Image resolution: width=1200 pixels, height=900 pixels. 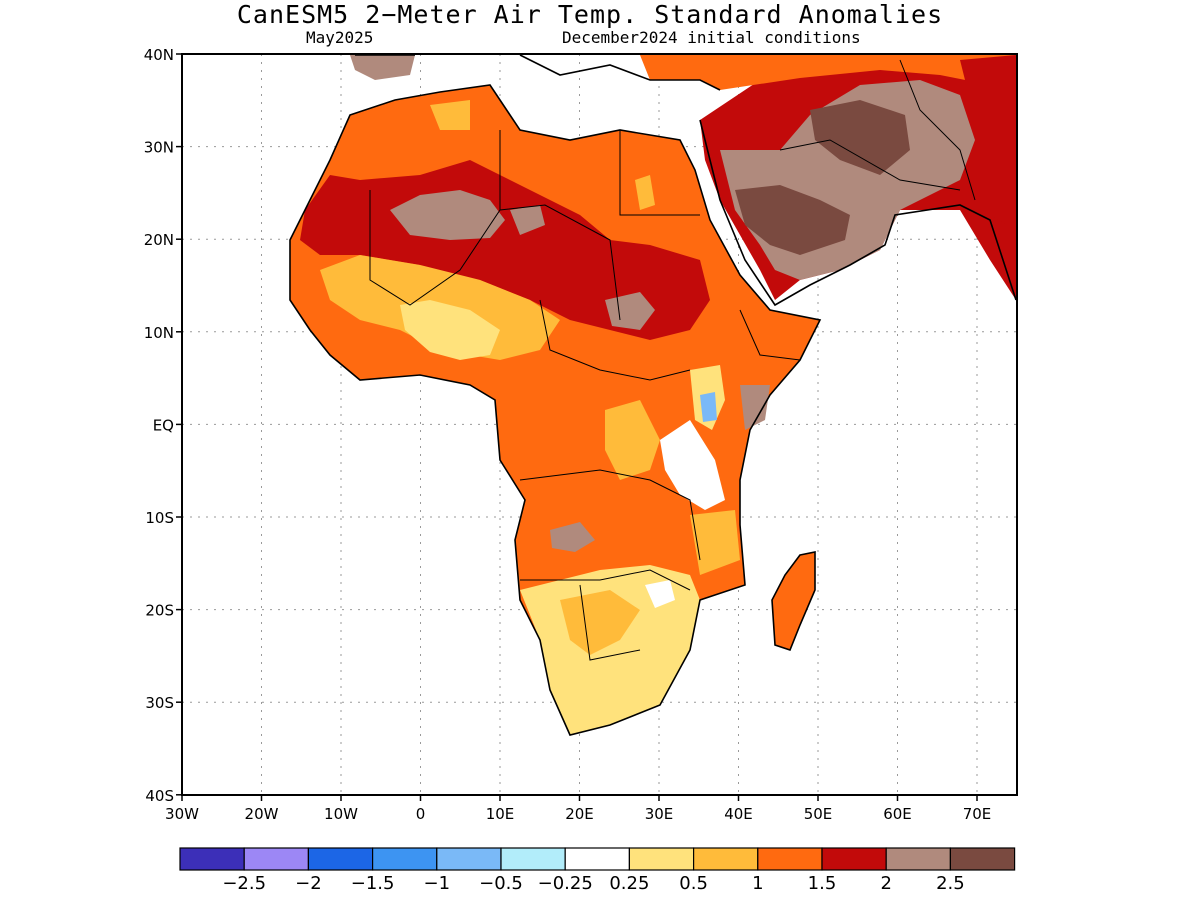 What do you see at coordinates (308, 883) in the screenshot?
I see `colorbar-label: −2` at bounding box center [308, 883].